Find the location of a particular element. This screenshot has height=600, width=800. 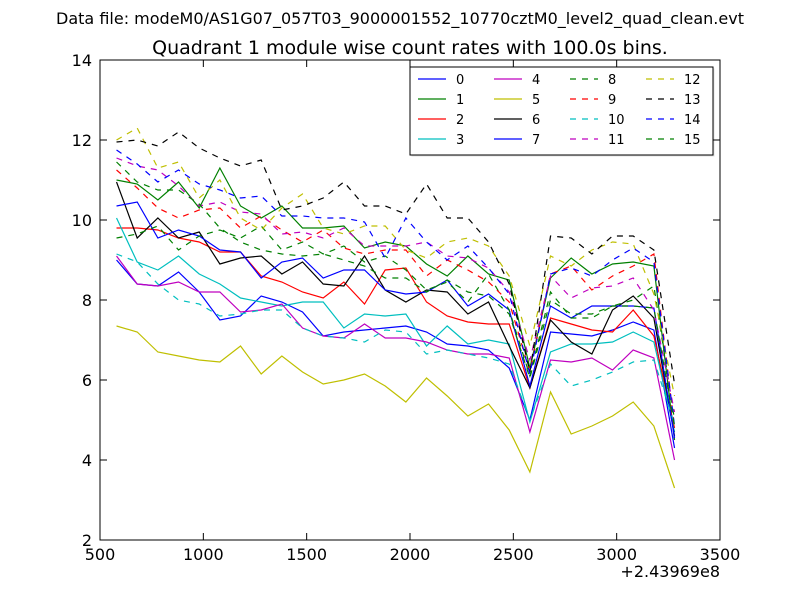

y-tick-label: 6 is located at coordinates (87, 380).